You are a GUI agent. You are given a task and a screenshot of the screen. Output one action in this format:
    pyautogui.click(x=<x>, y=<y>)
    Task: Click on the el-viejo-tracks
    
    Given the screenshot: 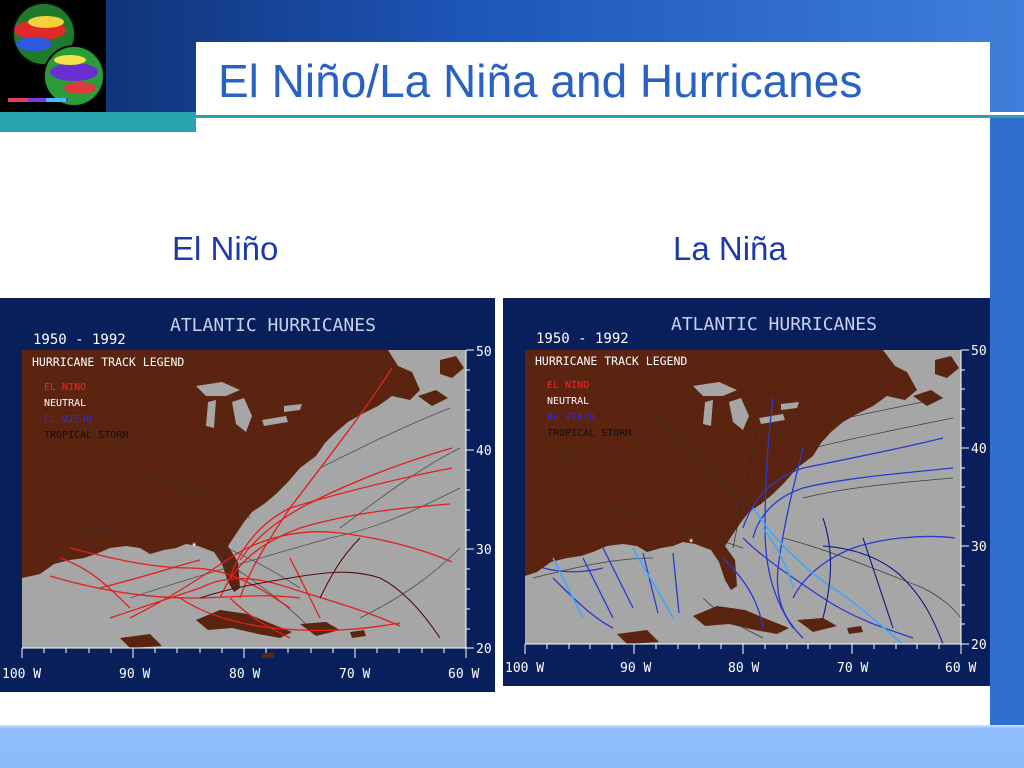 What is the action you would take?
    pyautogui.click(x=749, y=518)
    